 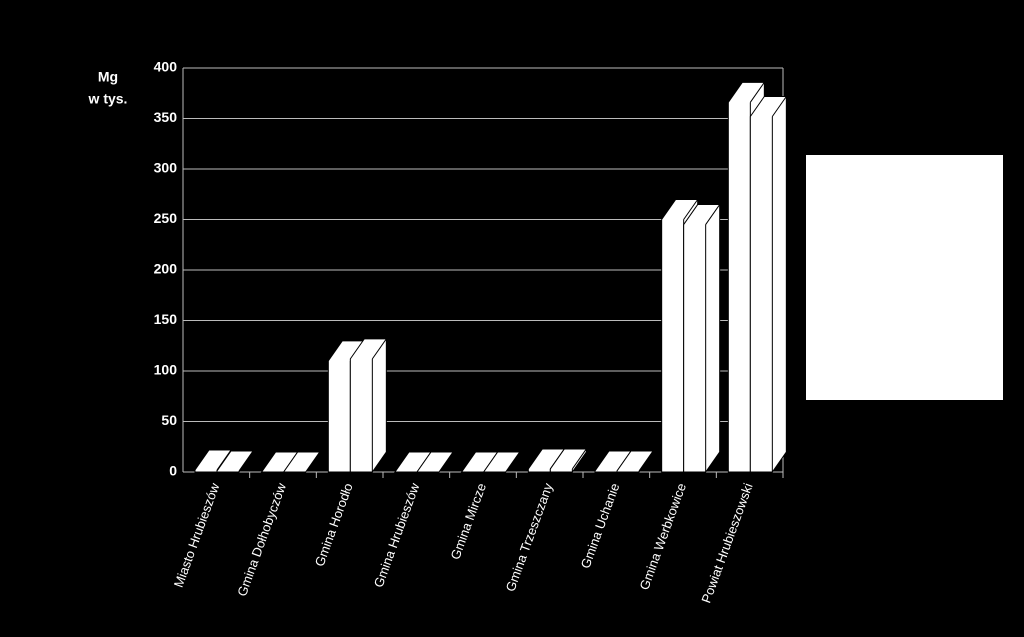 I want to click on y-axis-label: Mg, so click(x=108, y=77).